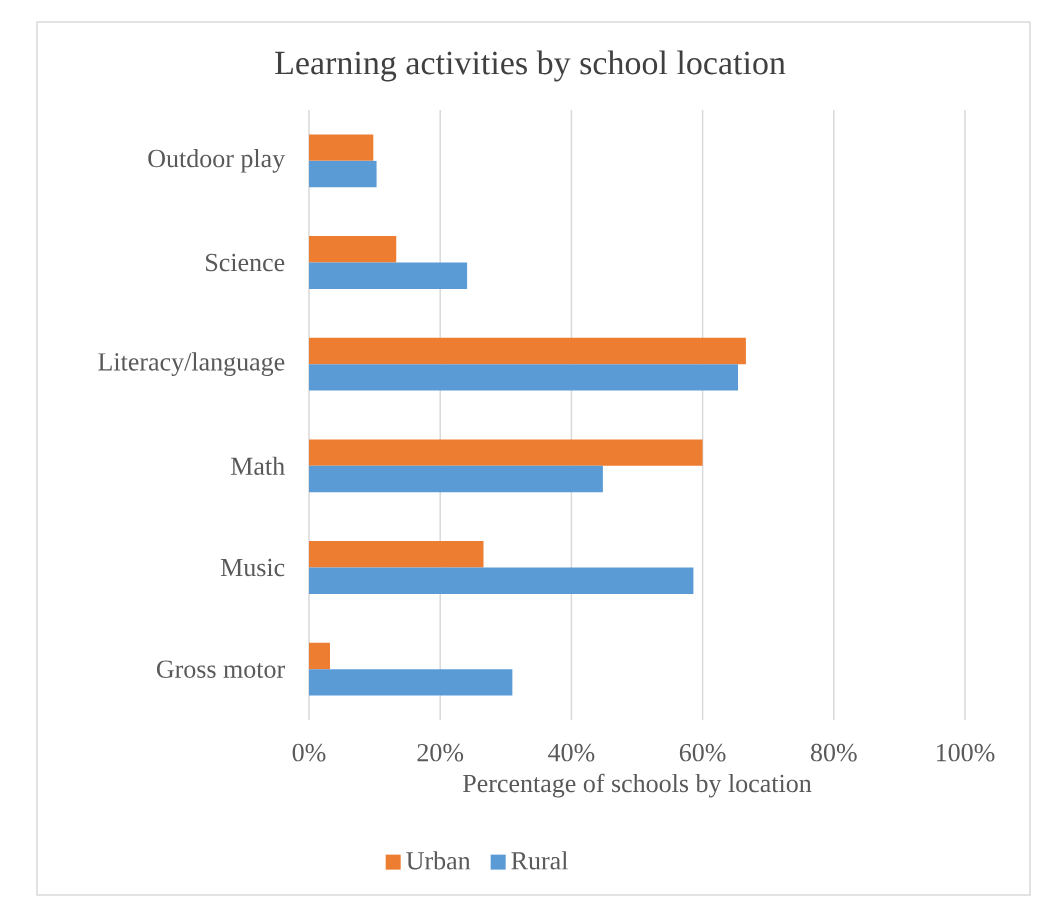  What do you see at coordinates (252, 567) in the screenshot?
I see `y-tick-label: Music` at bounding box center [252, 567].